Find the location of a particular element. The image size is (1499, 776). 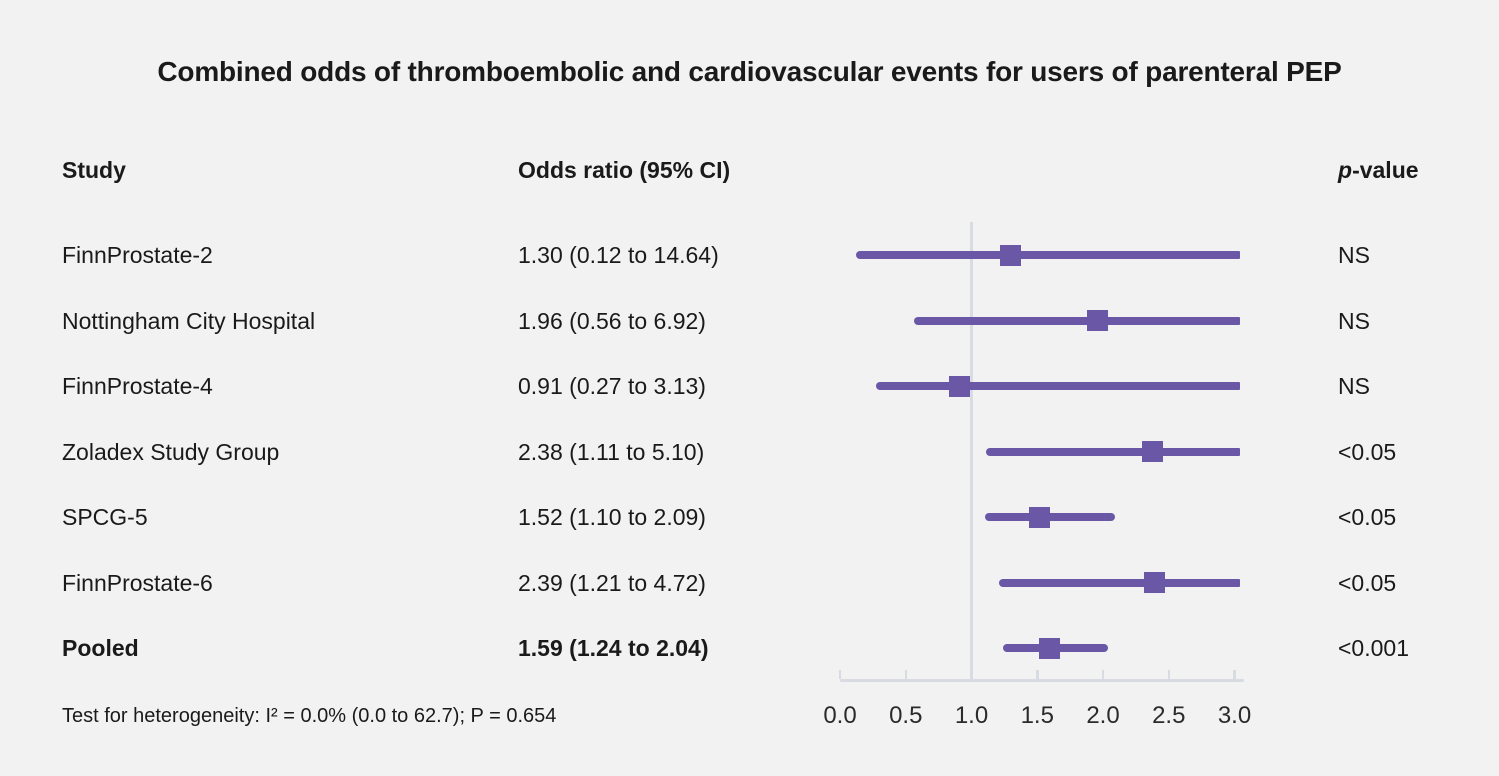

x-axis-tick-label: 1.5 is located at coordinates (1037, 715).